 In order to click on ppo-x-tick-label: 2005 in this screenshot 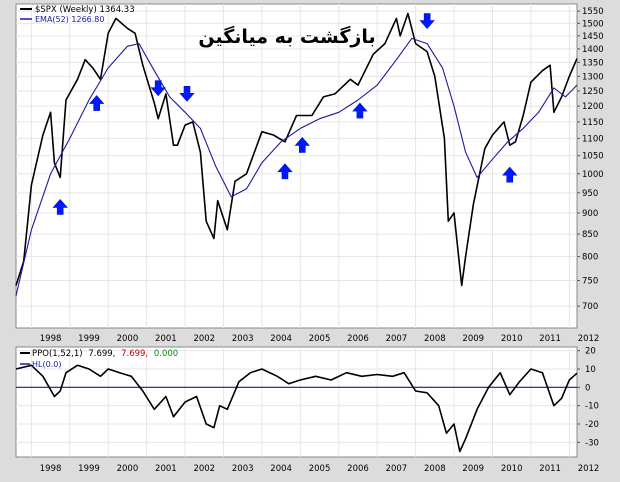, I will do `click(320, 469)`.